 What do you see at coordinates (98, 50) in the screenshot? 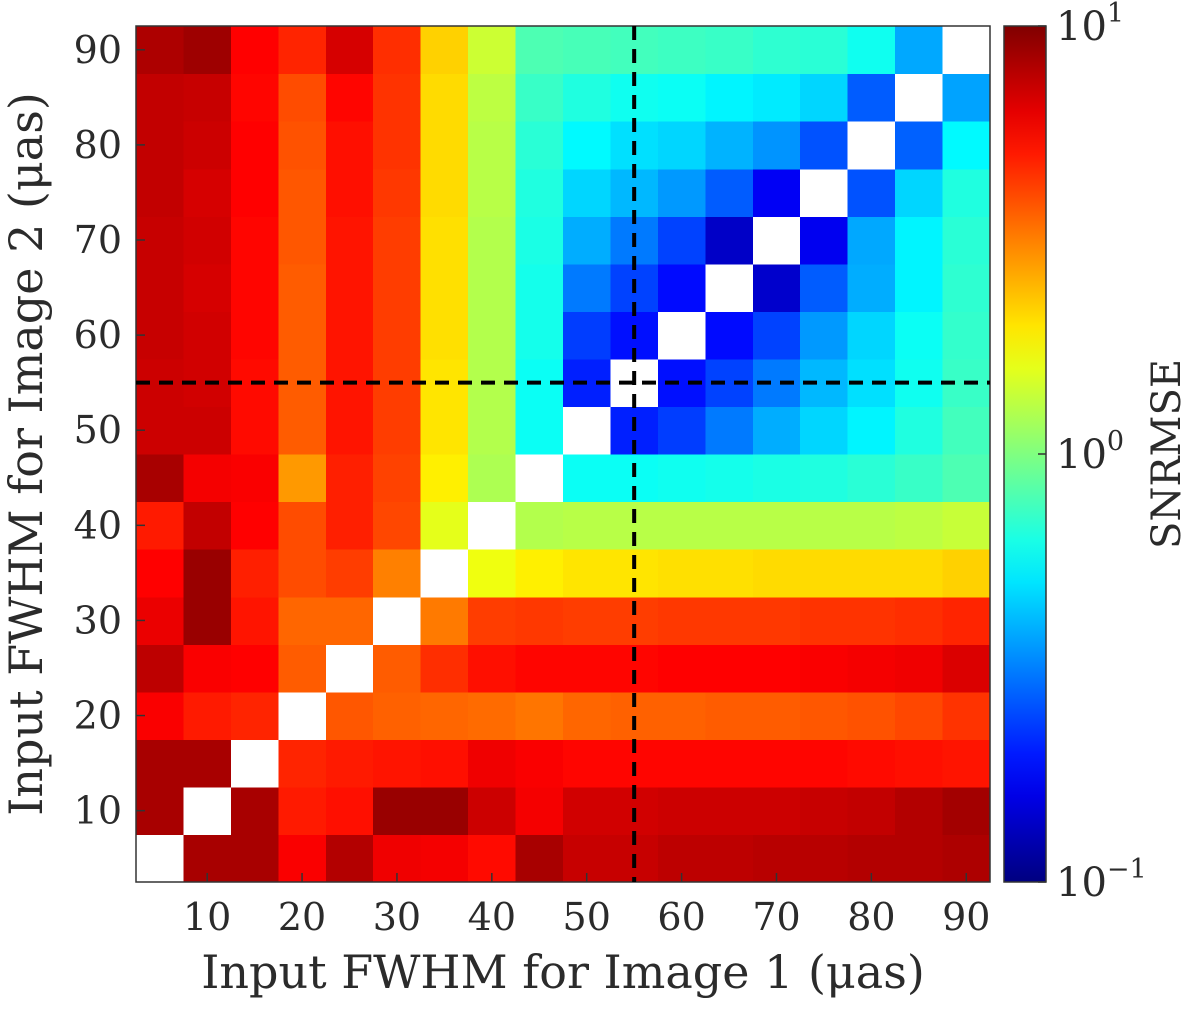
I see `y-tick-label: 90` at bounding box center [98, 50].